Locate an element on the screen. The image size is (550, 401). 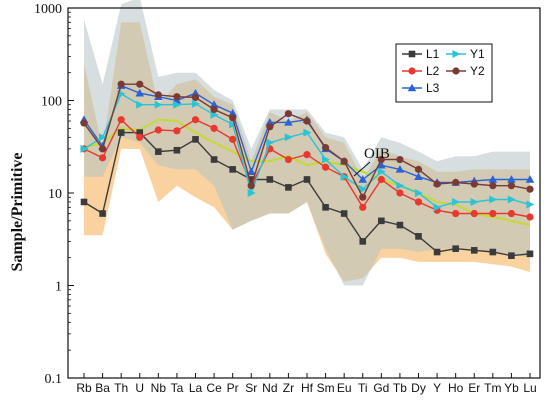
point-L1-U is located at coordinates (140, 132).